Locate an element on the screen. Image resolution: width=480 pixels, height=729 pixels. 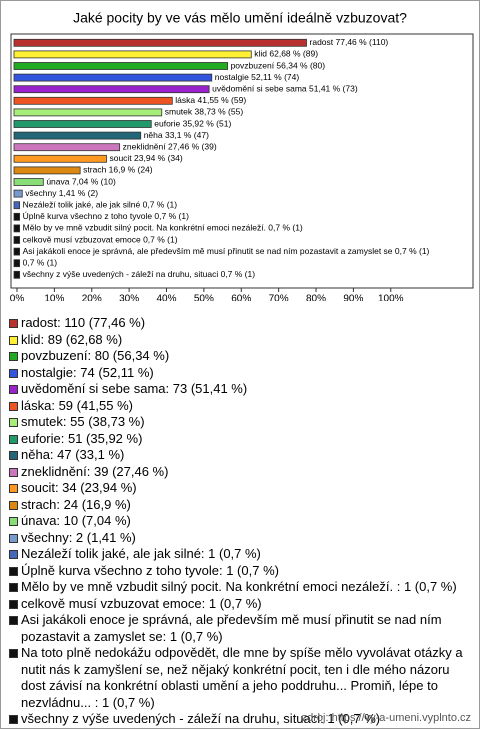
x-tick-label: 30% is located at coordinates (129, 297).